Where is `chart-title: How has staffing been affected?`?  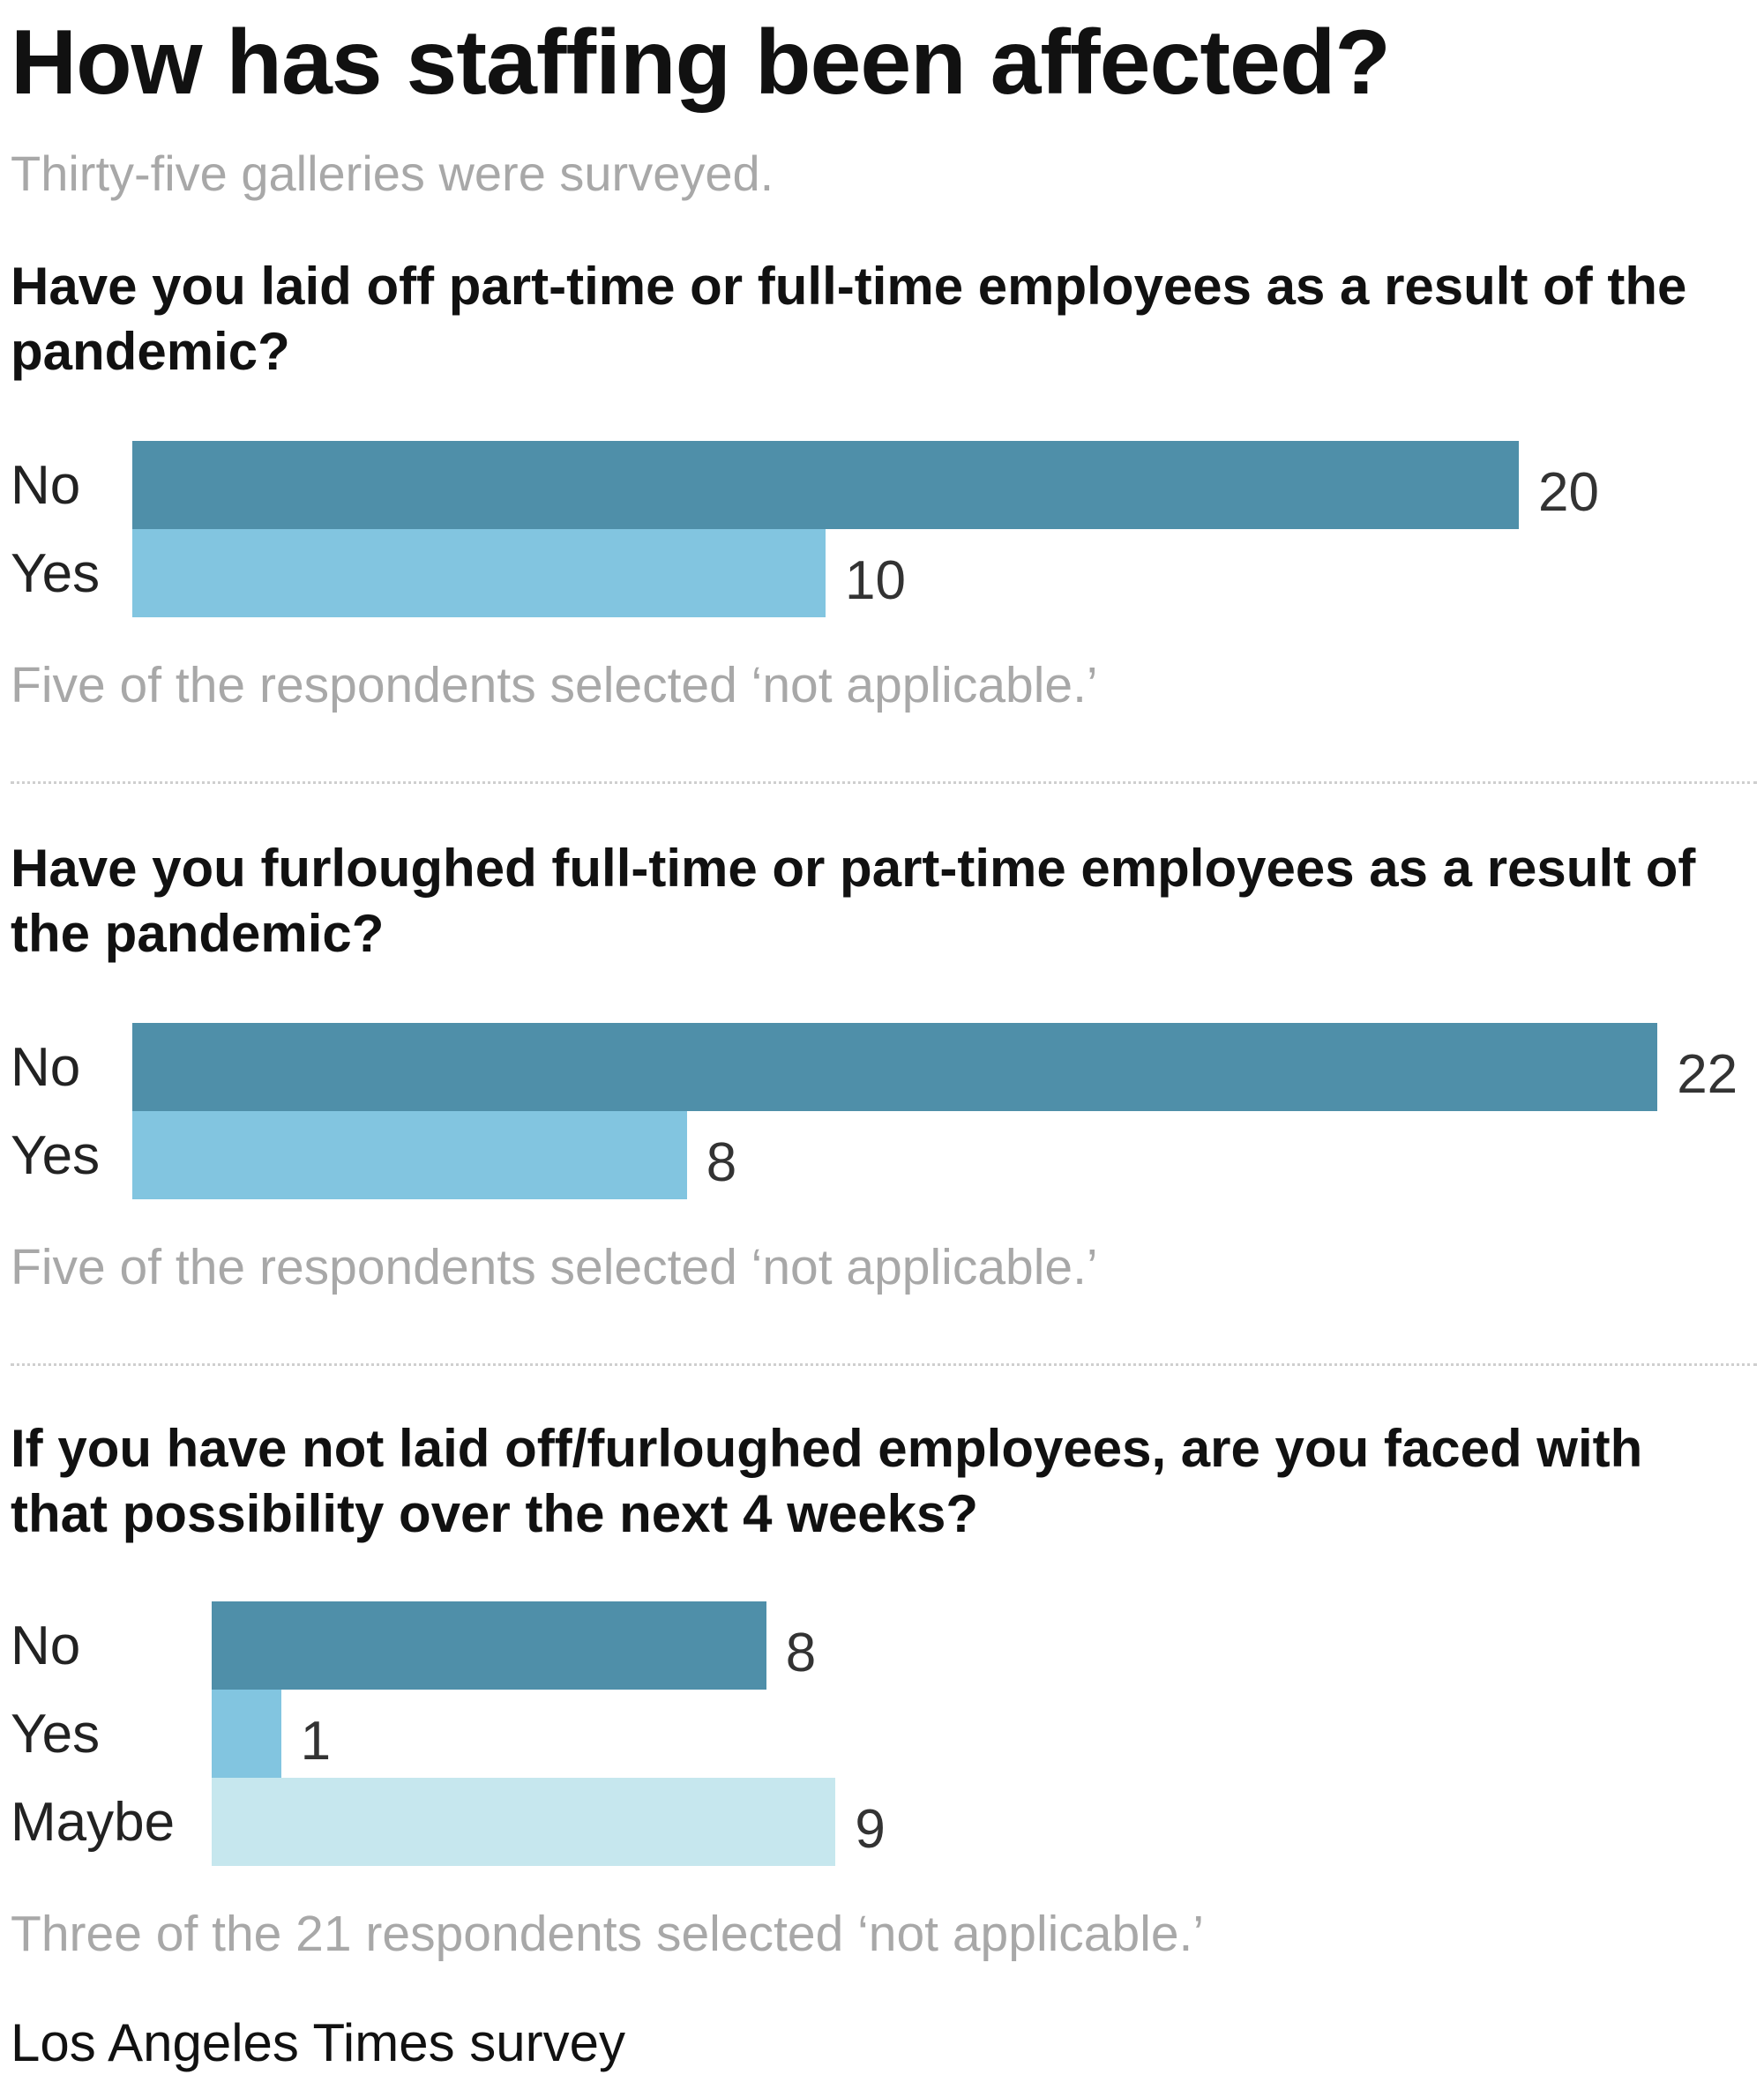 chart-title: How has staffing been affected? is located at coordinates (701, 62).